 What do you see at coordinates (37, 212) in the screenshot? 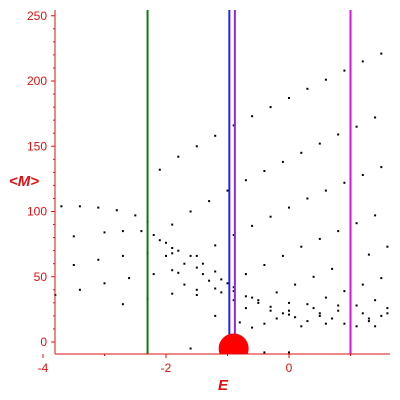
I see `y-tick-label: 100` at bounding box center [37, 212].